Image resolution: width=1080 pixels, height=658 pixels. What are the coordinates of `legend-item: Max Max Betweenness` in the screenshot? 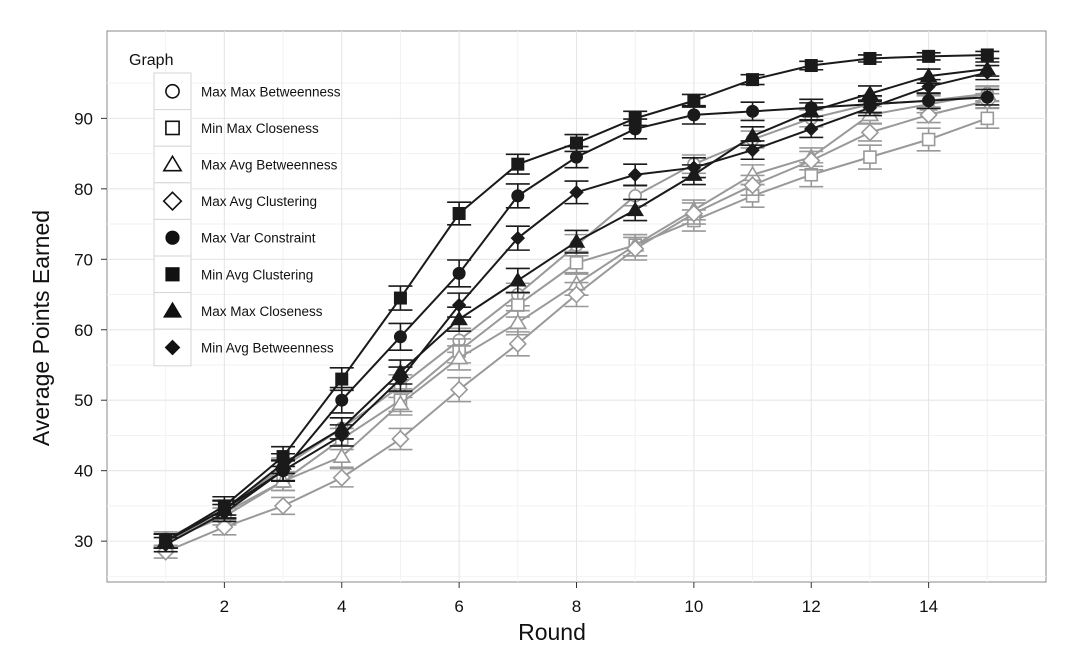 It's located at (247, 91).